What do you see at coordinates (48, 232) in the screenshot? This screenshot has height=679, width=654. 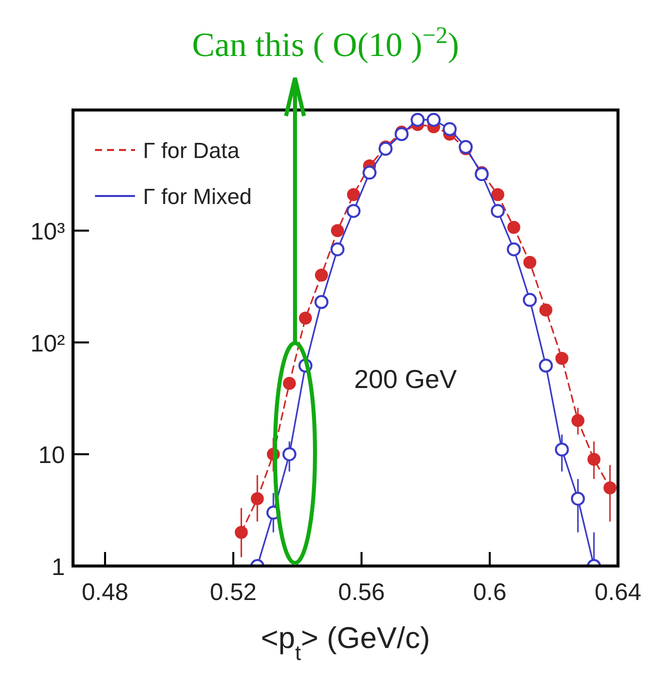 I see `y-tick-label: 10³` at bounding box center [48, 232].